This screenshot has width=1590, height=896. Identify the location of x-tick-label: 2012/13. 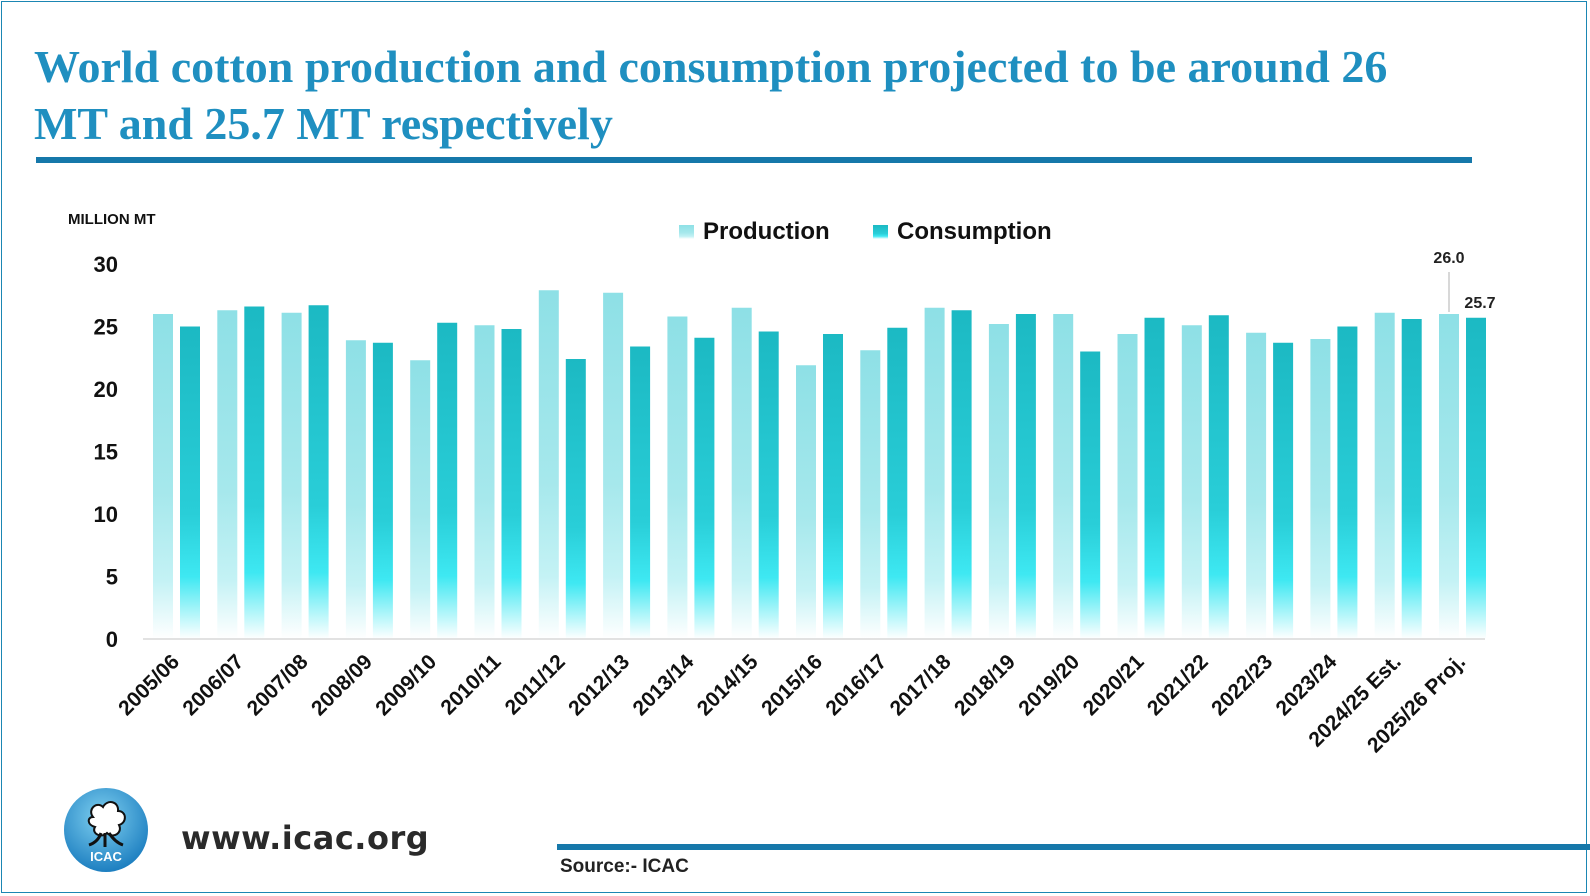
(599, 685).